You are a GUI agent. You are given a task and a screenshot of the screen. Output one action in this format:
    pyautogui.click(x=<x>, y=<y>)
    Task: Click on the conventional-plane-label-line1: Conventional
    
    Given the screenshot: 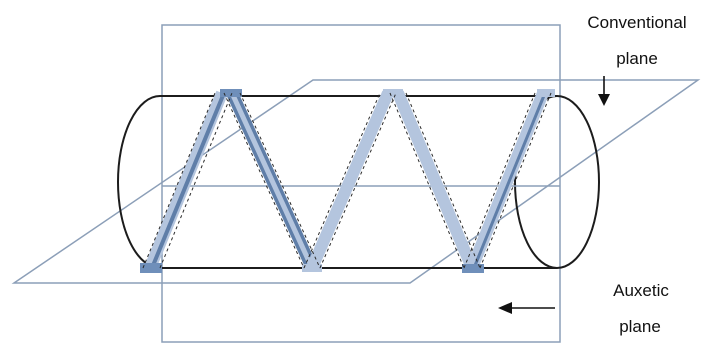 What is the action you would take?
    pyautogui.click(x=636, y=22)
    